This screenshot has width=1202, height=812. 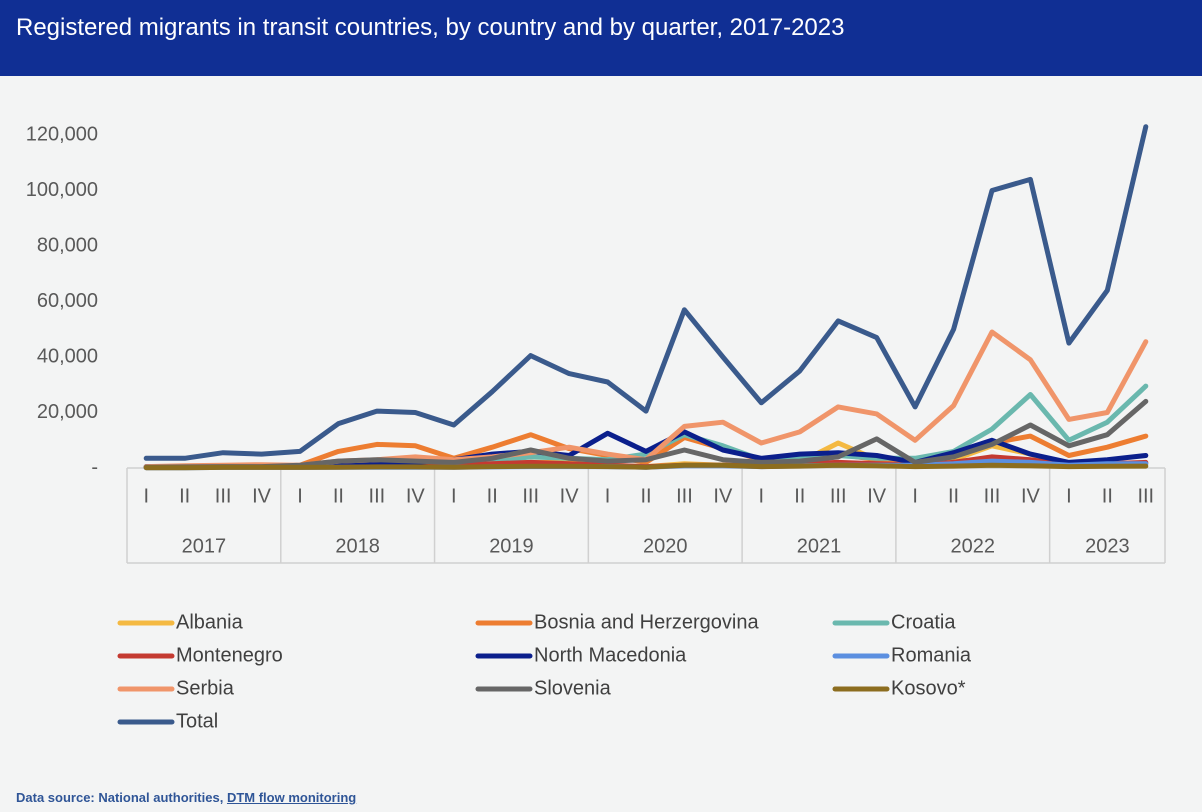 I want to click on legend-label: Bosnia and Herzergovina, so click(x=646, y=622).